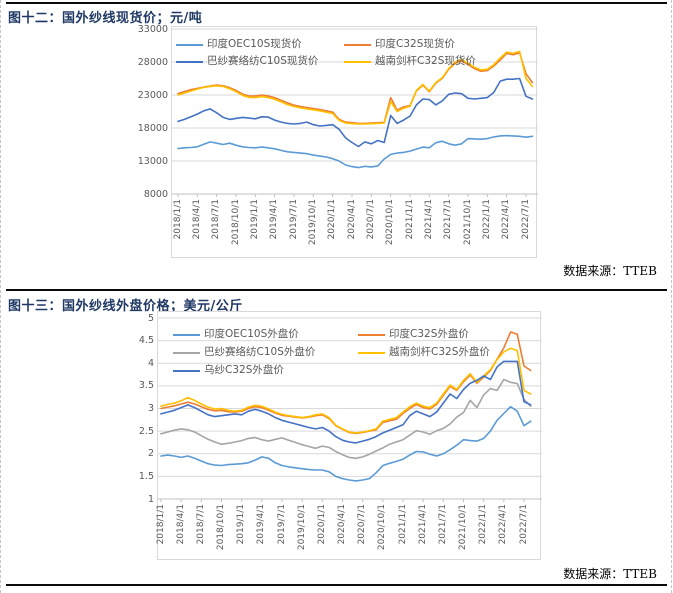 This screenshot has width=673, height=593. I want to click on panel-divider-rule, so click(336, 290).